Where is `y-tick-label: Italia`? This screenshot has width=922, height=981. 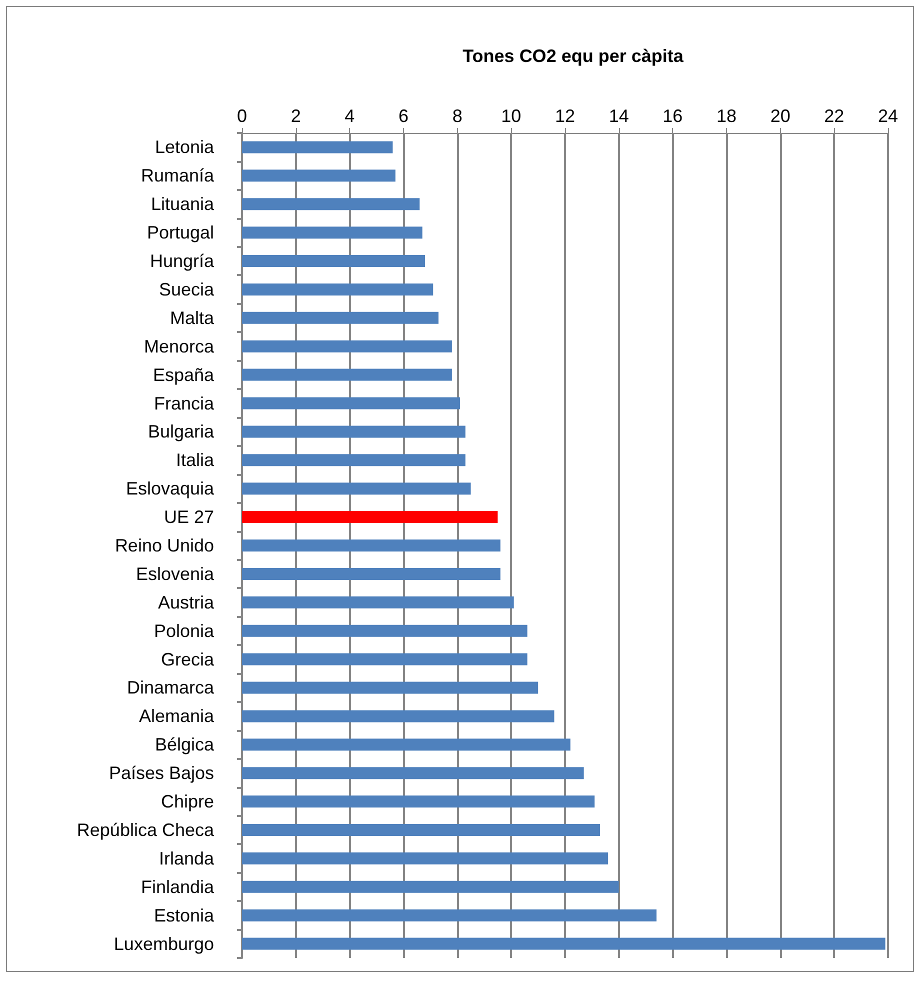
y-tick-label: Italia is located at coordinates (195, 460).